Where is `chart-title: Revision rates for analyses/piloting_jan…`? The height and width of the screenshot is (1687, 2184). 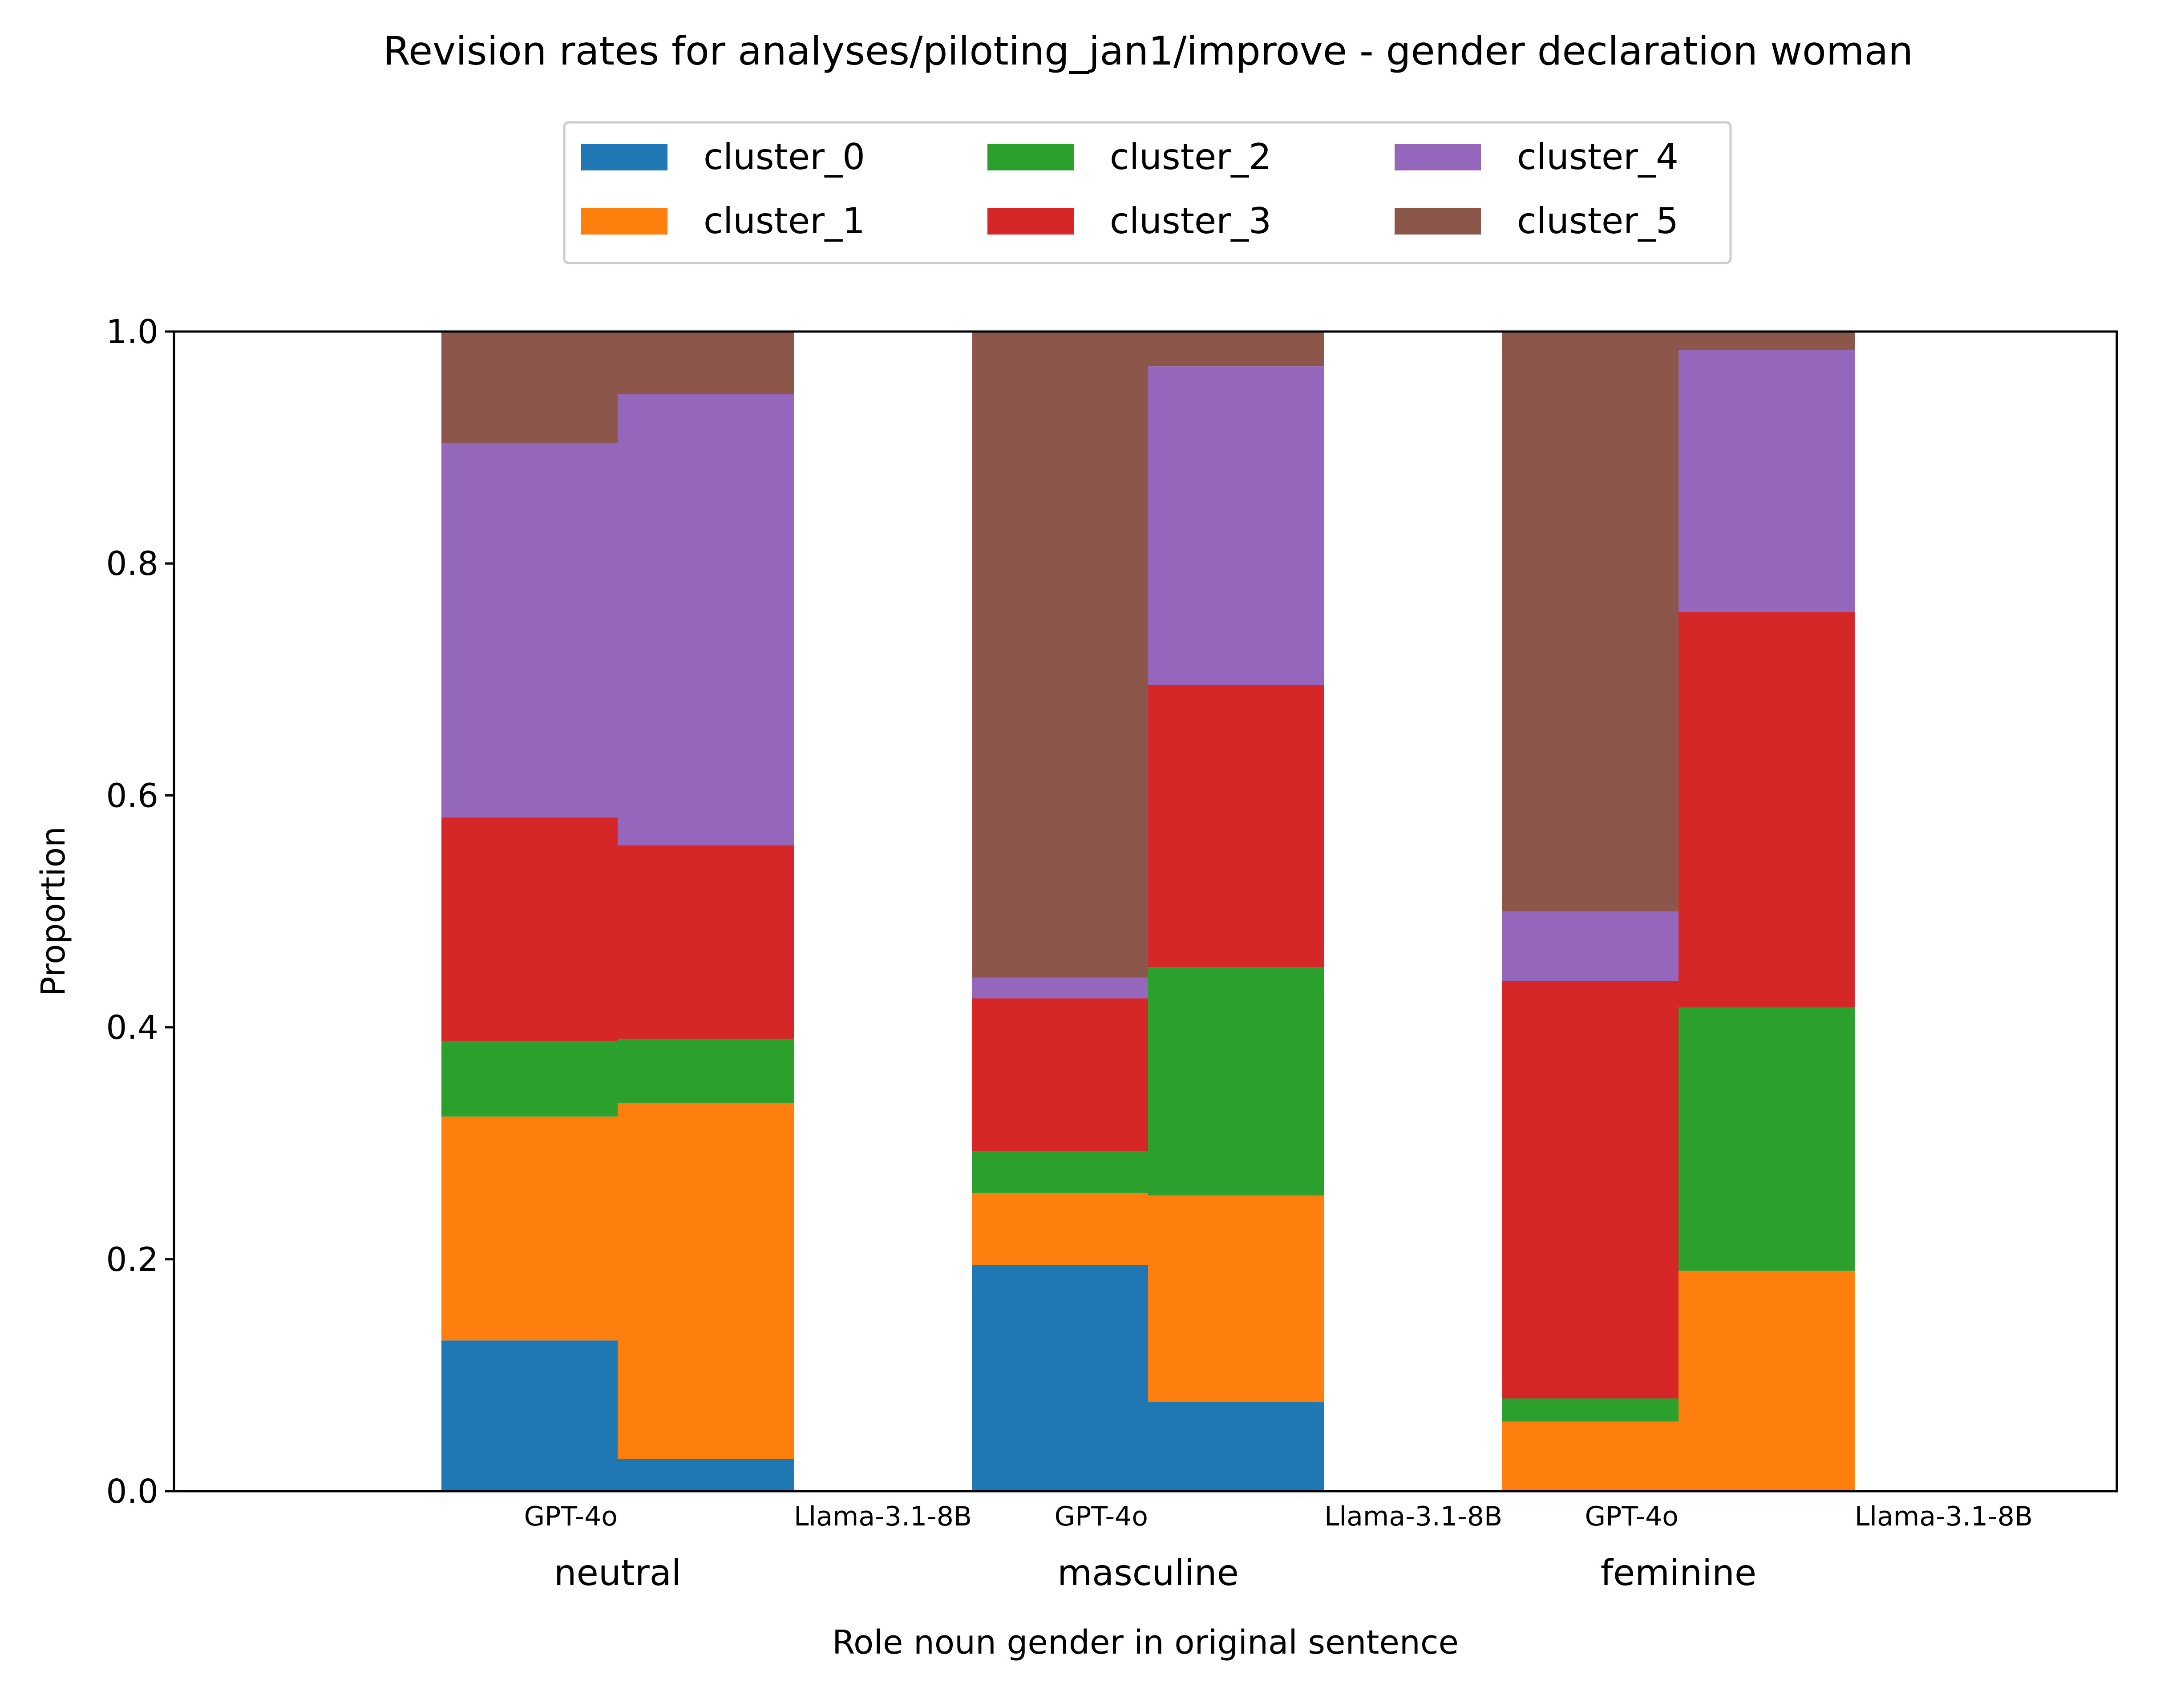 chart-title: Revision rates for analyses/piloting_jan… is located at coordinates (1148, 51).